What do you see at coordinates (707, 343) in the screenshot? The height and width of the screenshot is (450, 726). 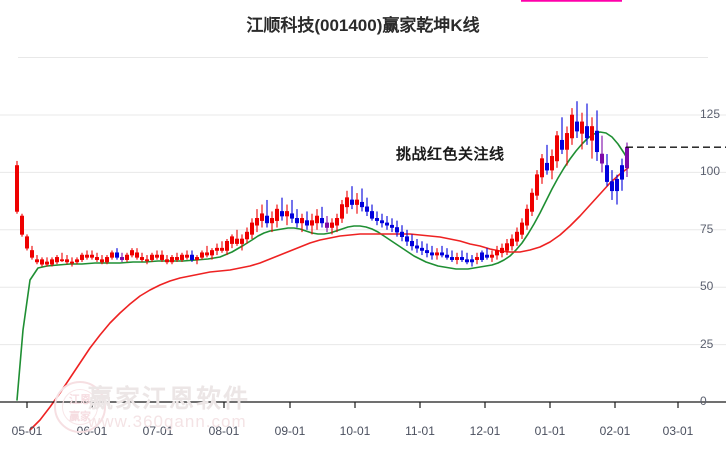 I see `y-axis-tick-label: 25` at bounding box center [707, 343].